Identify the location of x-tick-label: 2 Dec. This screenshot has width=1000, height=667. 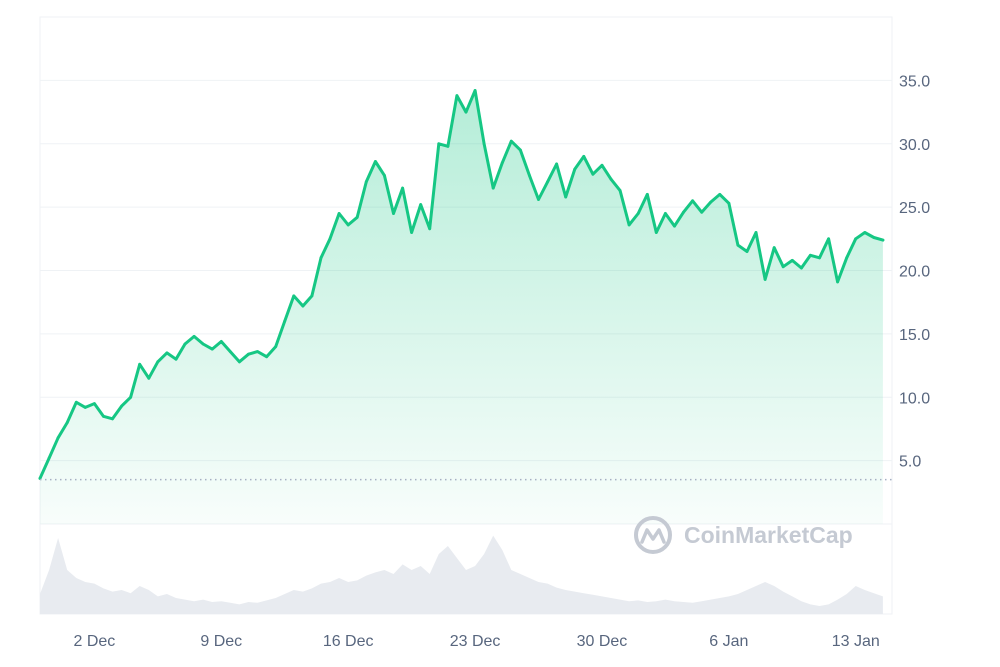
(94, 641).